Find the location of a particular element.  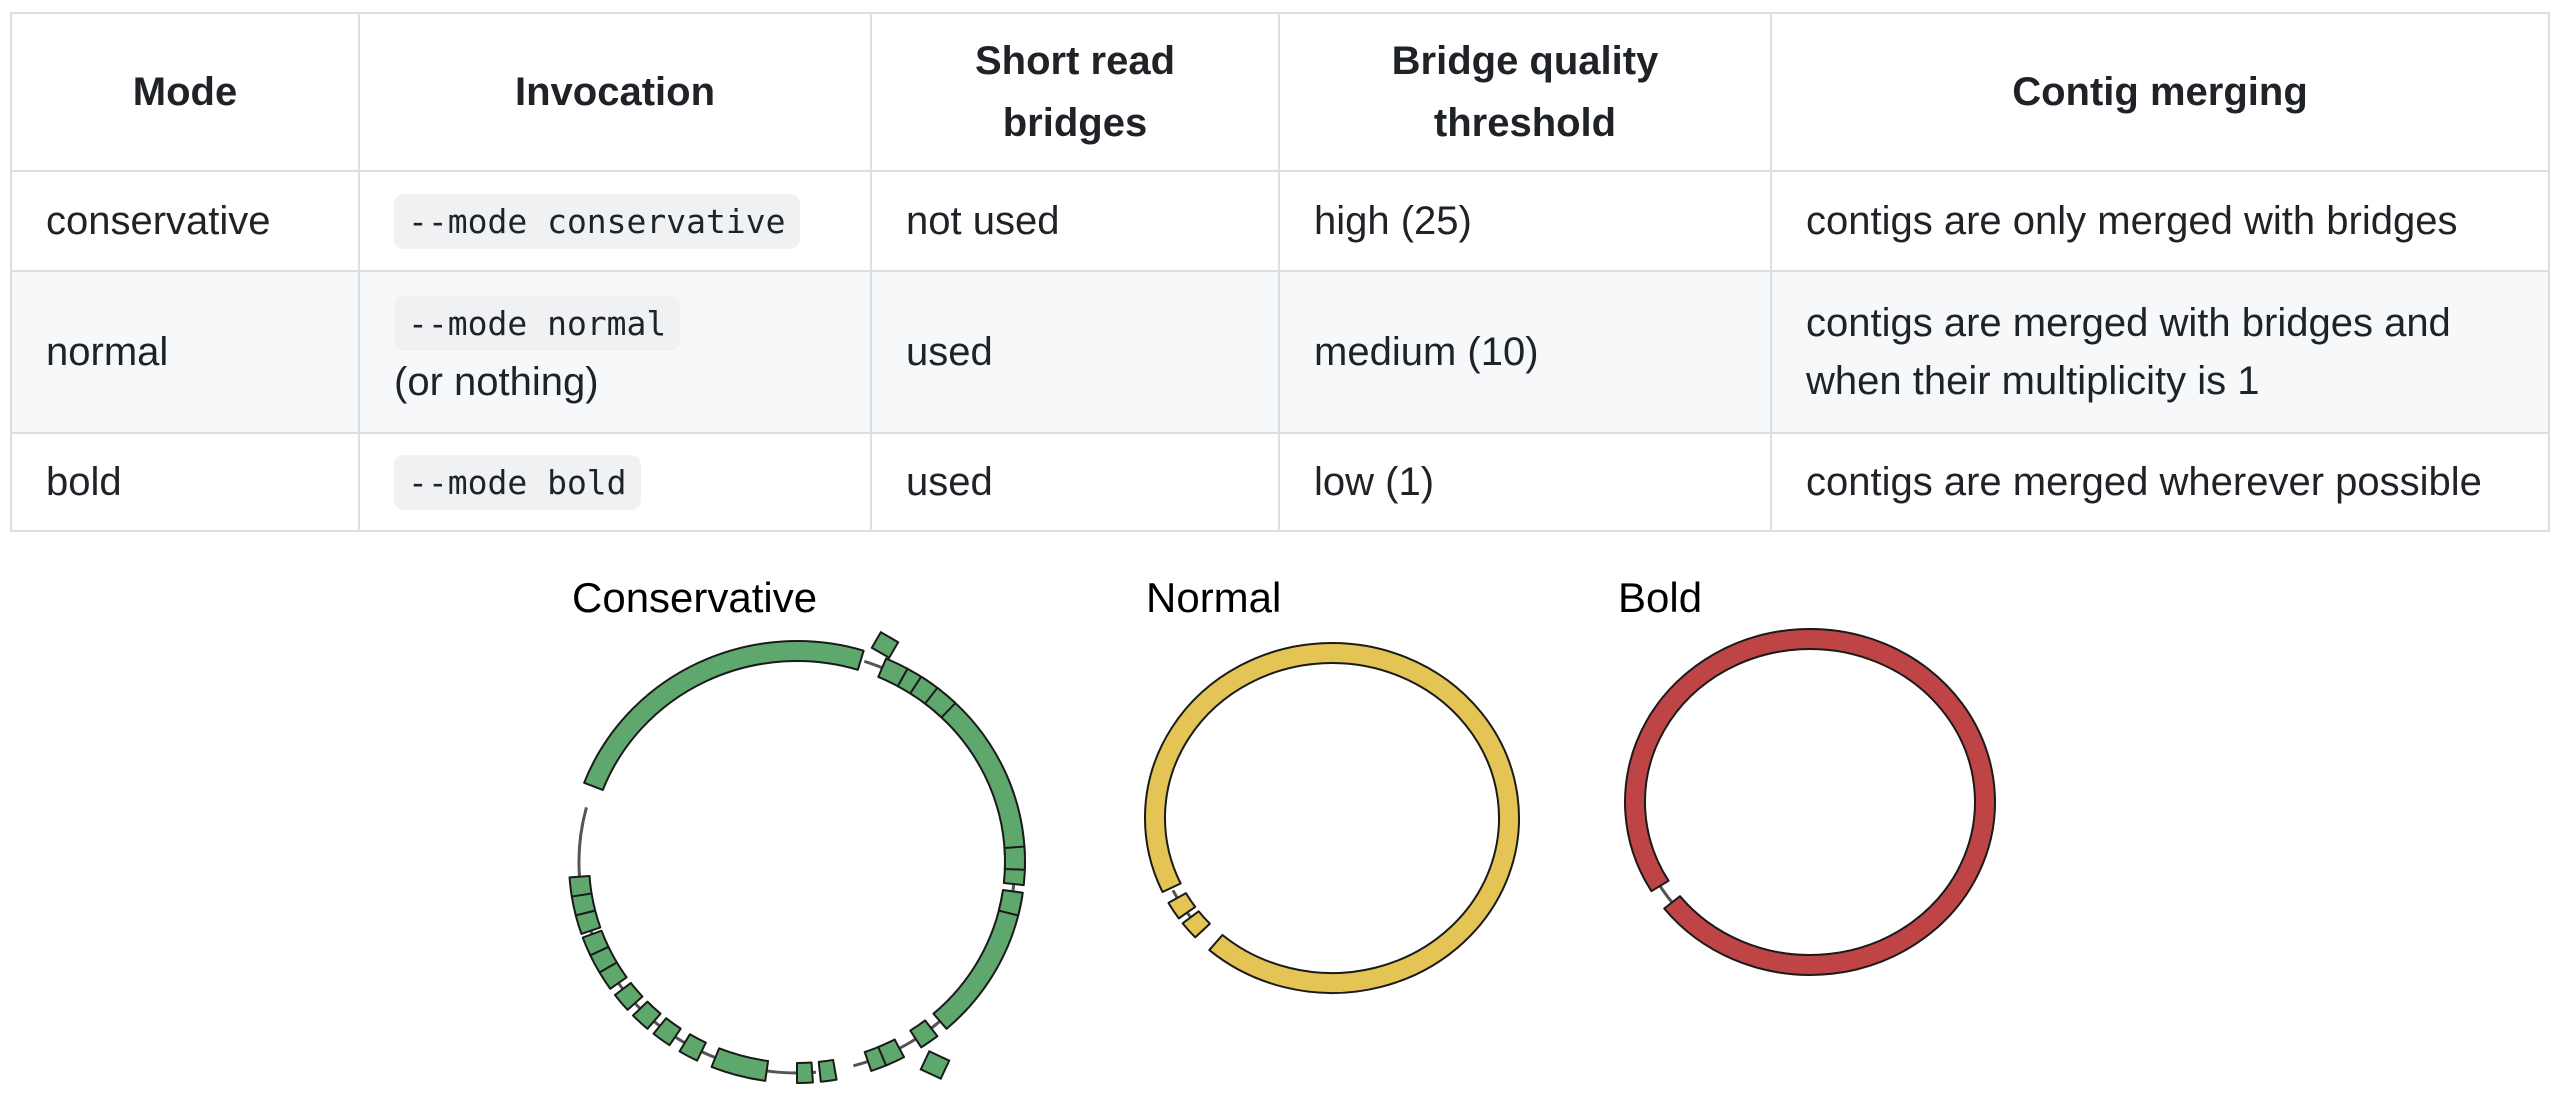

bold-graph is located at coordinates (1809, 802).